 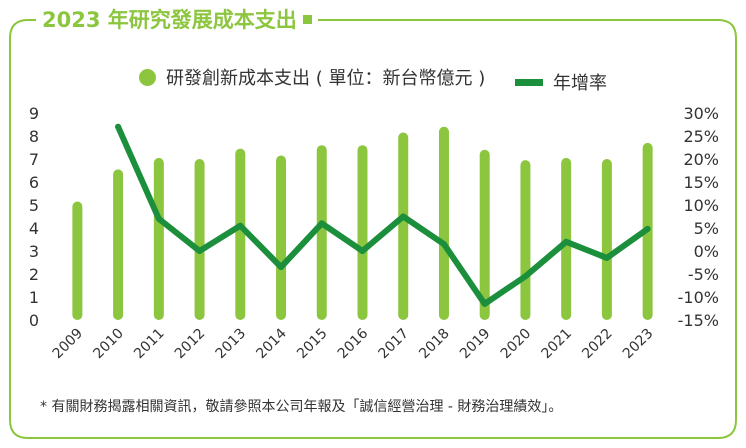 What do you see at coordinates (34, 251) in the screenshot?
I see `y-left-tick-label: 3` at bounding box center [34, 251].